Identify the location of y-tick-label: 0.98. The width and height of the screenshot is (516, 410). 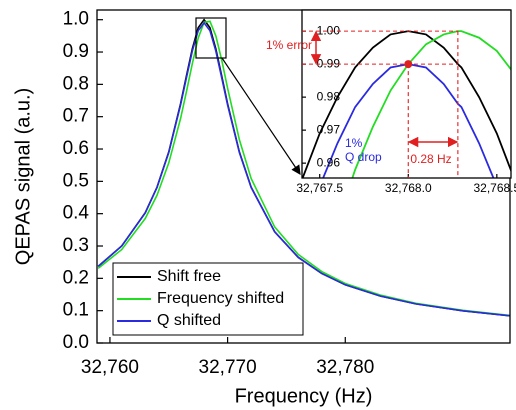
(329, 96).